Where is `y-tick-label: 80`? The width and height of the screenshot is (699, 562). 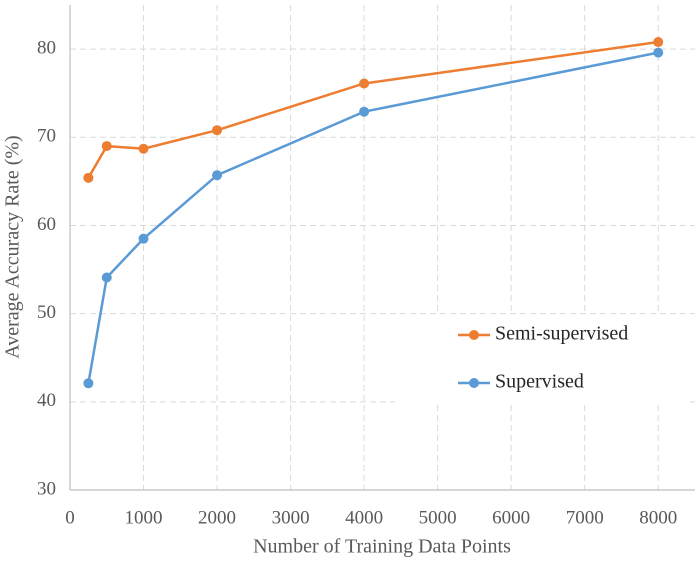
y-tick-label: 80 is located at coordinates (46, 47).